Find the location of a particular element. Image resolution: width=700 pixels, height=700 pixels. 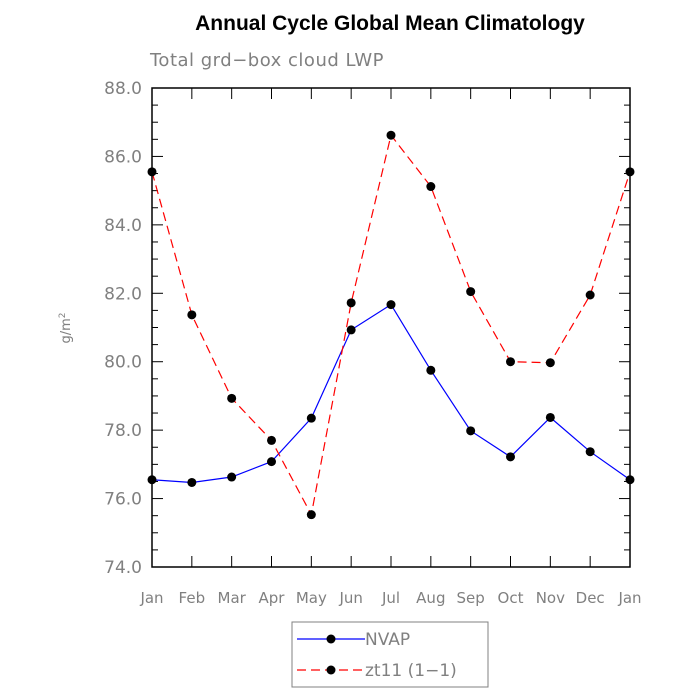

legend: NVAP zt11 (1−1) is located at coordinates (390, 654).